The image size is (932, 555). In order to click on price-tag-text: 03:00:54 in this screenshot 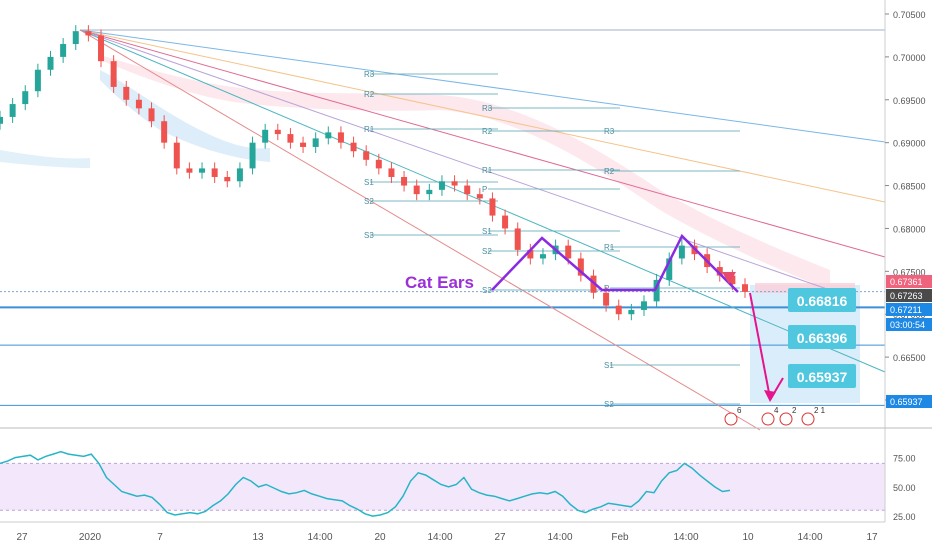, I will do `click(907, 325)`.